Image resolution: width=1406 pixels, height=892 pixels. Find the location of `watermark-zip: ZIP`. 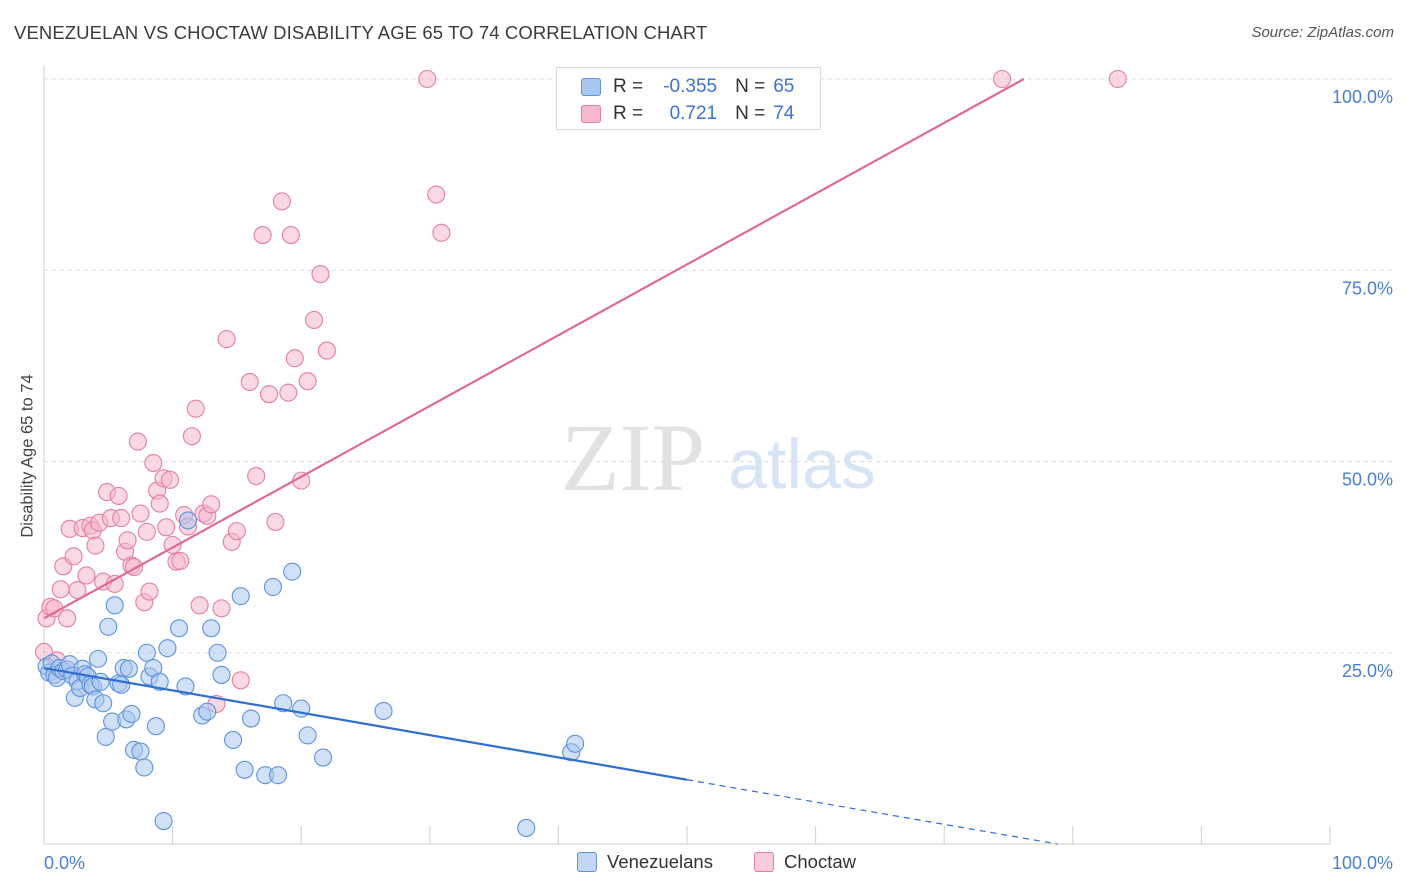

watermark-zip: ZIP is located at coordinates (633, 457).